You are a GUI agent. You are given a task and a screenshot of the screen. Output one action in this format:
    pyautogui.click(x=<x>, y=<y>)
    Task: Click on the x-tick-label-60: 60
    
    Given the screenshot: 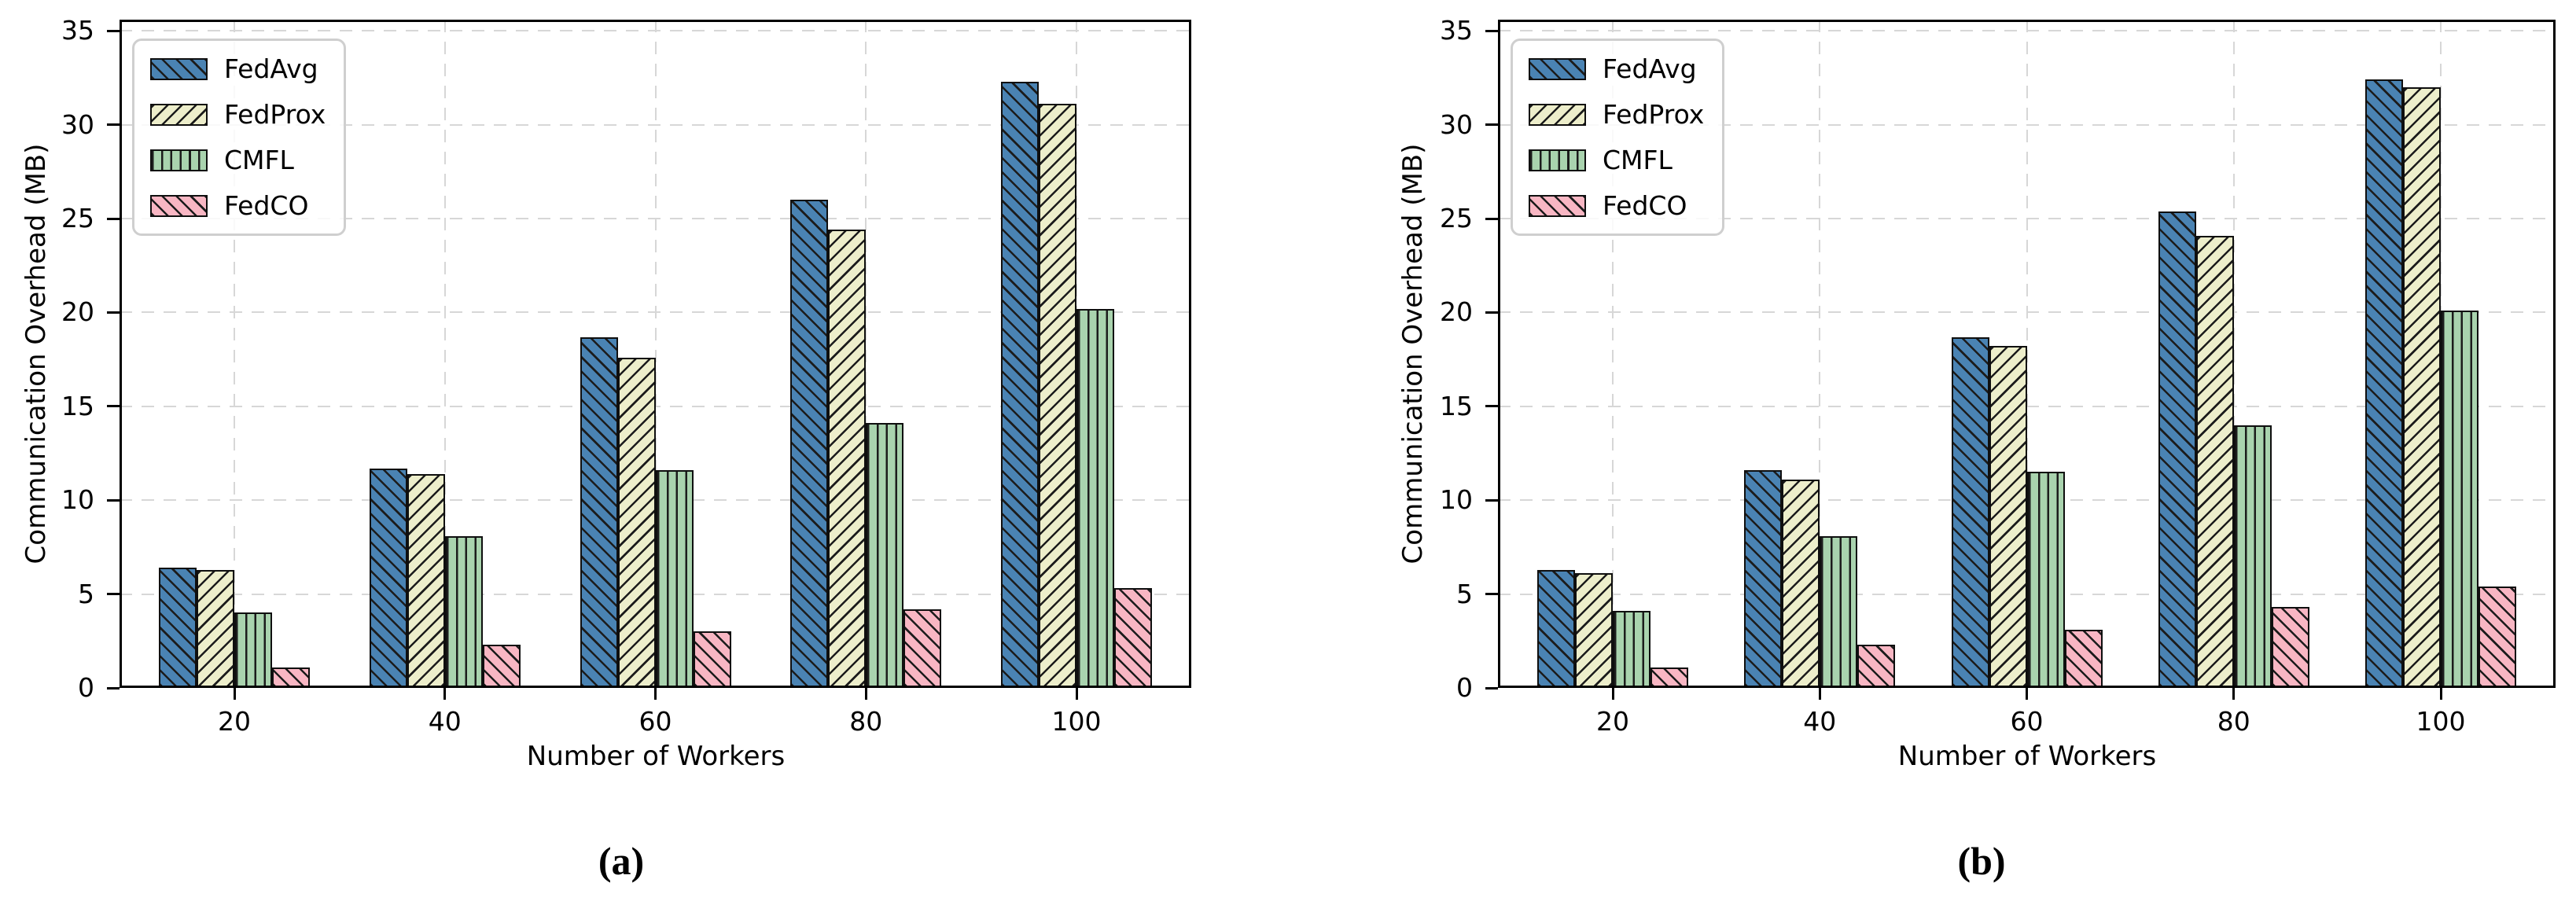 What is the action you would take?
    pyautogui.click(x=2027, y=721)
    